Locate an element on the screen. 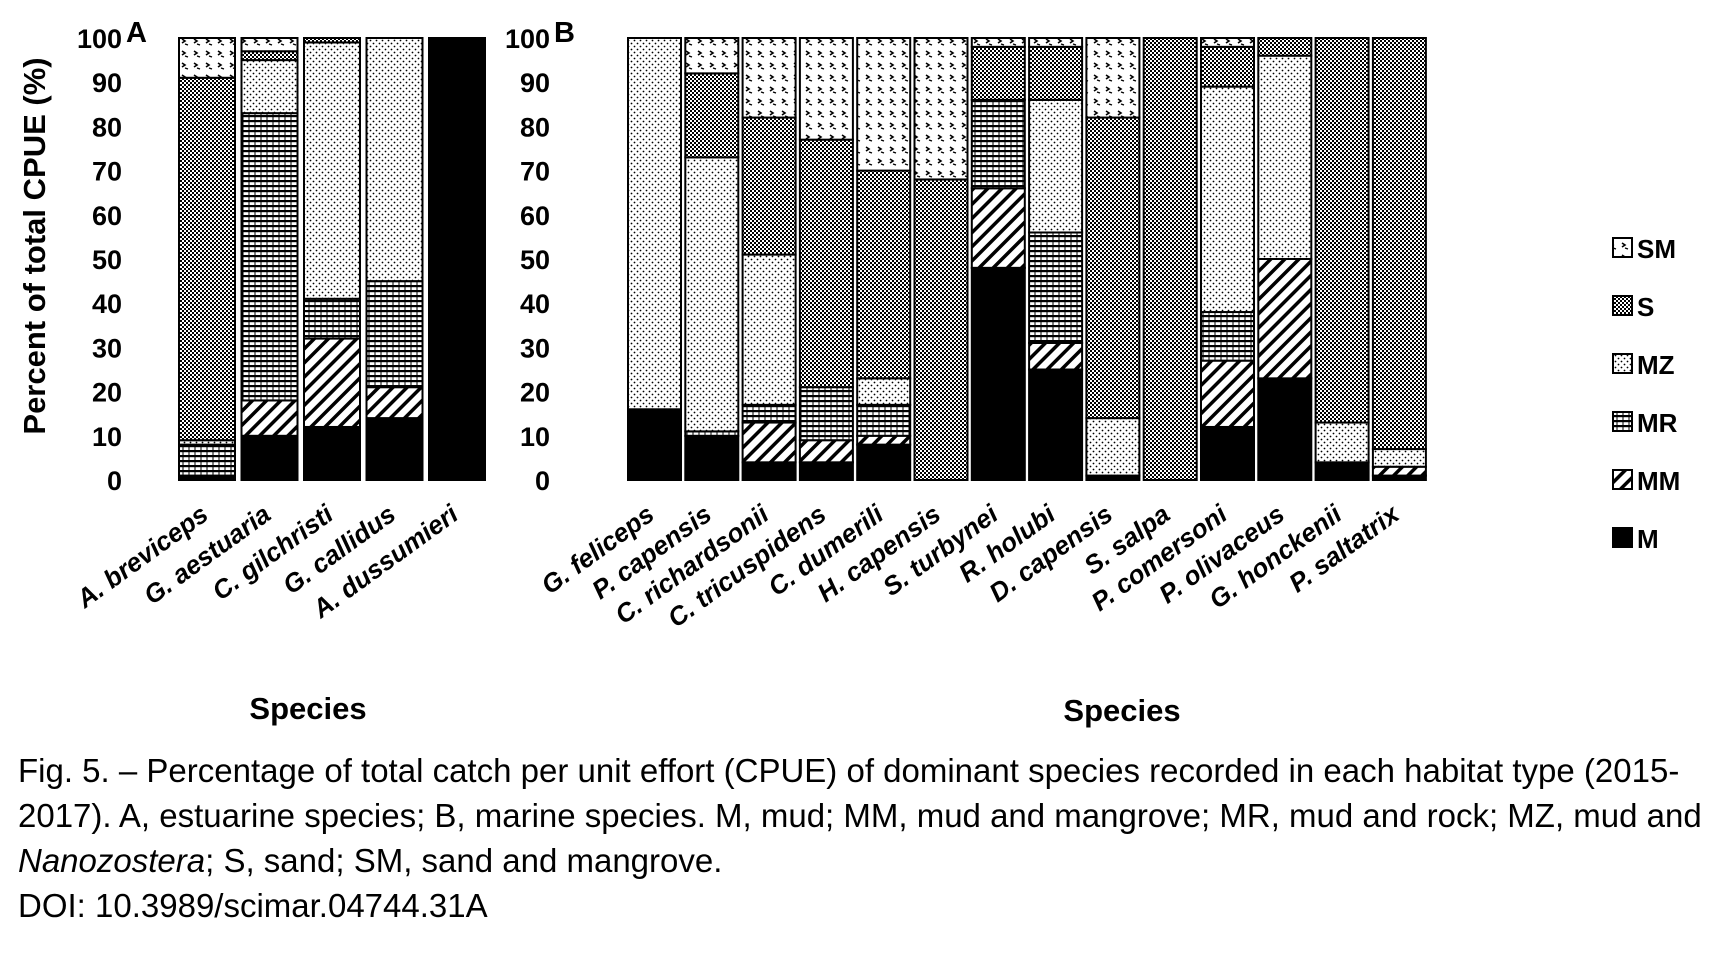  y-tick-label: 80 is located at coordinates (535, 127).